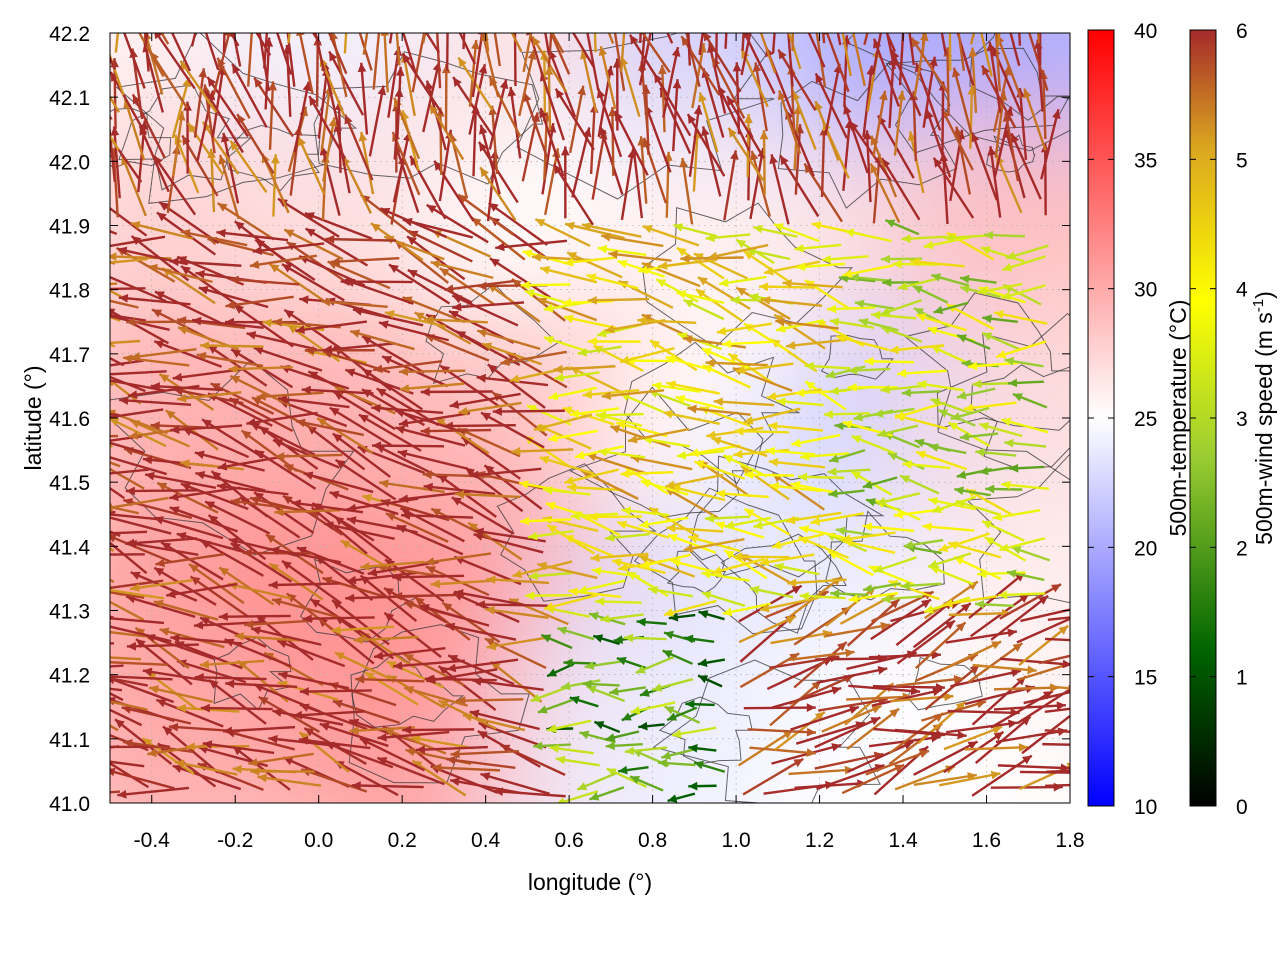 The width and height of the screenshot is (1280, 960). What do you see at coordinates (1145, 807) in the screenshot?
I see `colorbar-tick-label: 10` at bounding box center [1145, 807].